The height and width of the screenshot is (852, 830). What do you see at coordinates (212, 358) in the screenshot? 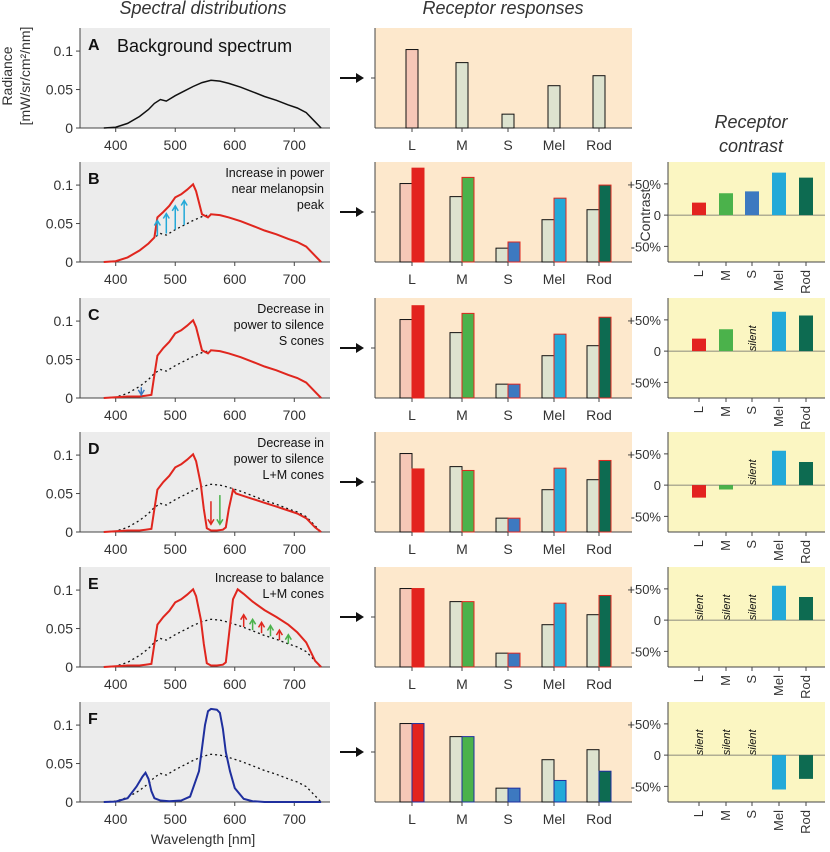
I see `modified-spectrum-C` at bounding box center [212, 358].